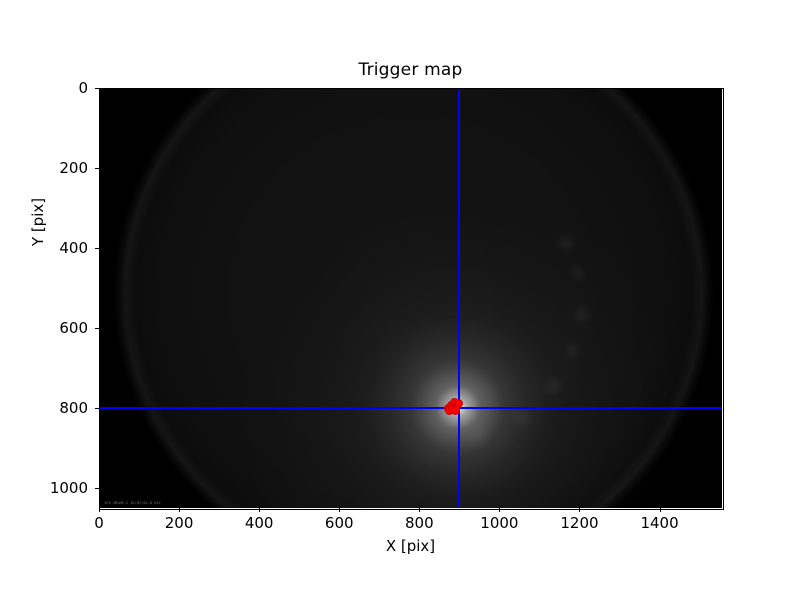 The height and width of the screenshot is (600, 800). What do you see at coordinates (73, 408) in the screenshot?
I see `y-tick-label: 800` at bounding box center [73, 408].